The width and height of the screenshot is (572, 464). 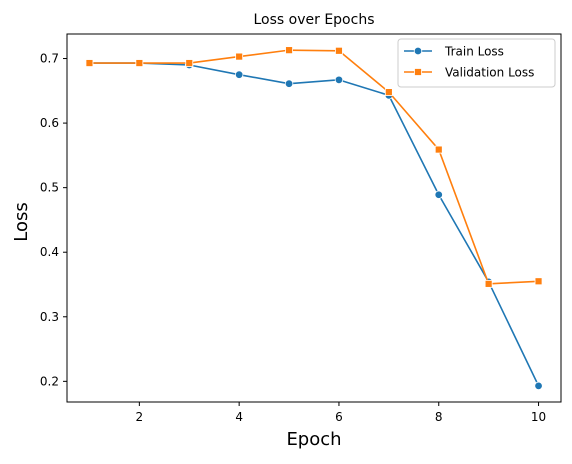 I want to click on x-tick-label: 2, so click(x=140, y=417).